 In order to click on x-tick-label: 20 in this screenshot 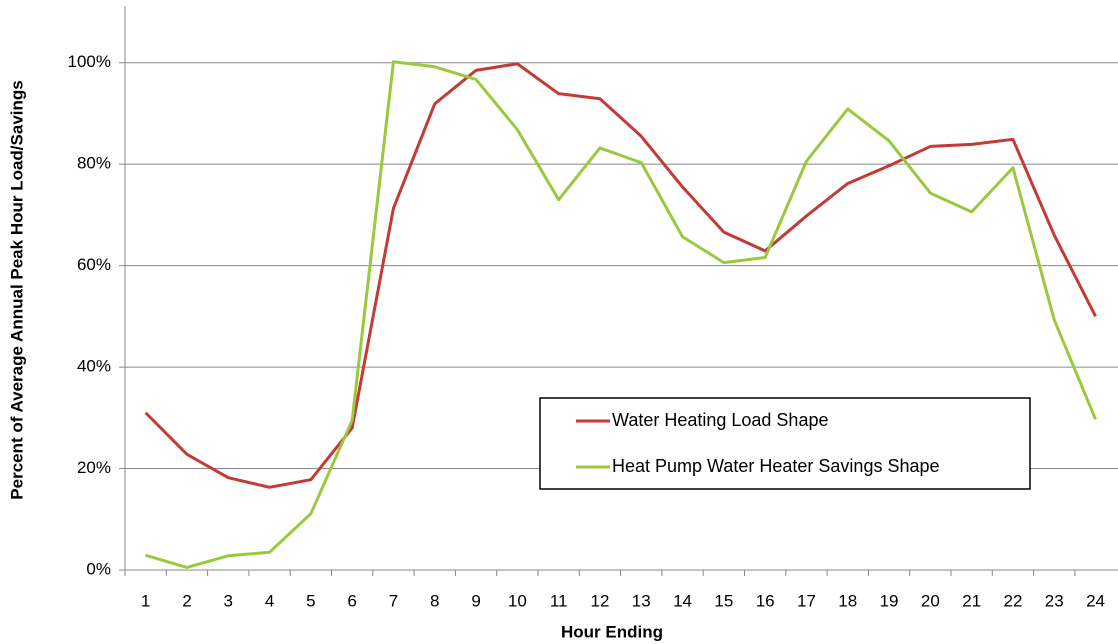, I will do `click(930, 600)`.